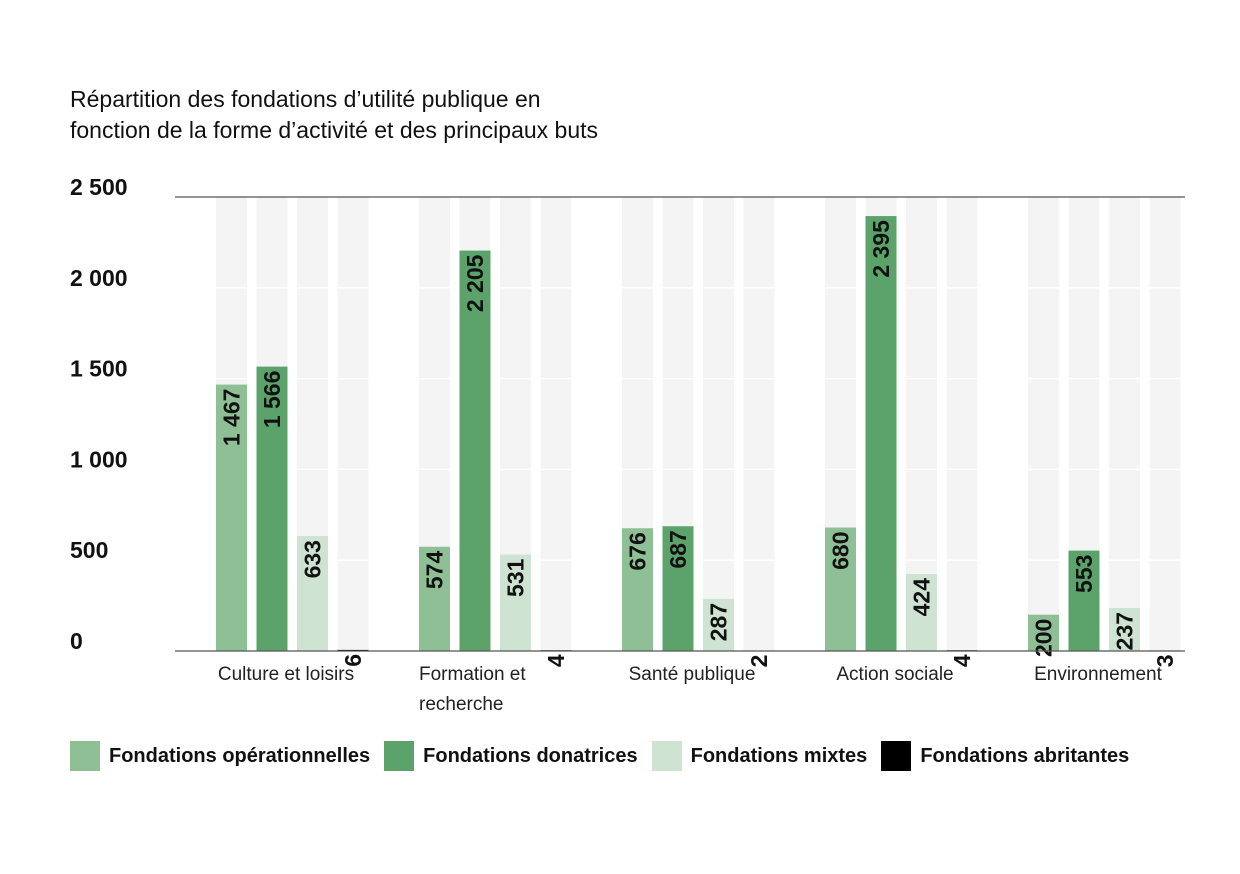 This screenshot has width=1240, height=874. I want to click on legend-item-4: Fondations abritantes, so click(1005, 756).